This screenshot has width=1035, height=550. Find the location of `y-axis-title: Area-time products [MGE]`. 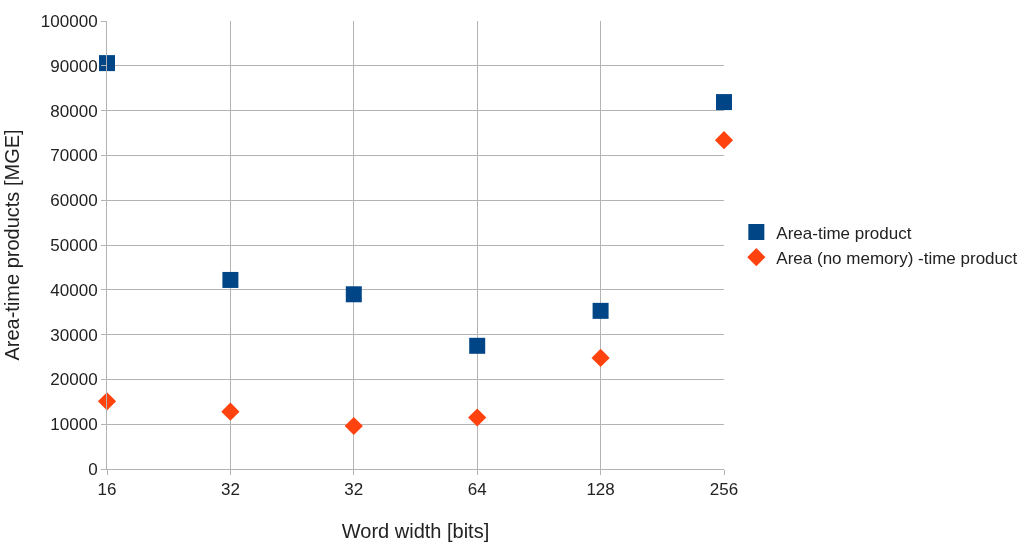

y-axis-title: Area-time products [MGE] is located at coordinates (12, 245).